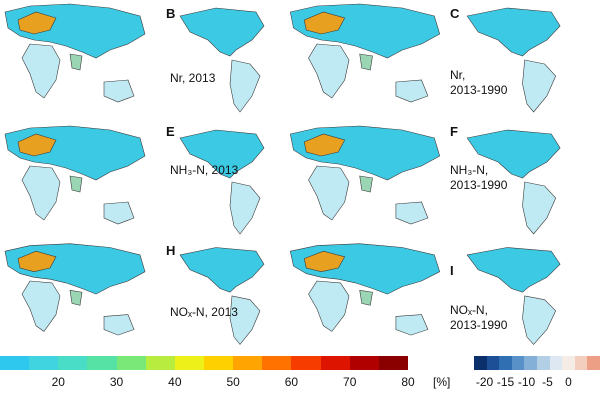 The height and width of the screenshot is (400, 600). What do you see at coordinates (547, 382) in the screenshot?
I see `colorbar-tick-label: -5` at bounding box center [547, 382].